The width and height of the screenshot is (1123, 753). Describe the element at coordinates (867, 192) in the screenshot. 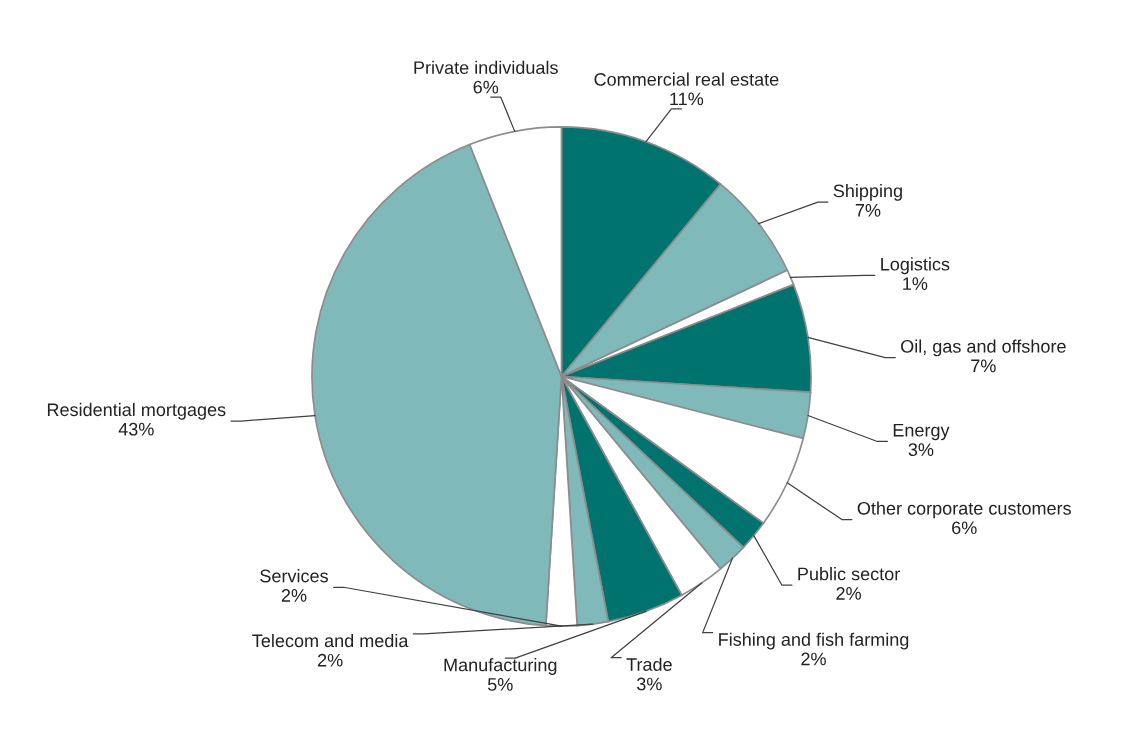

I see `slice-label: Shipping` at that location.